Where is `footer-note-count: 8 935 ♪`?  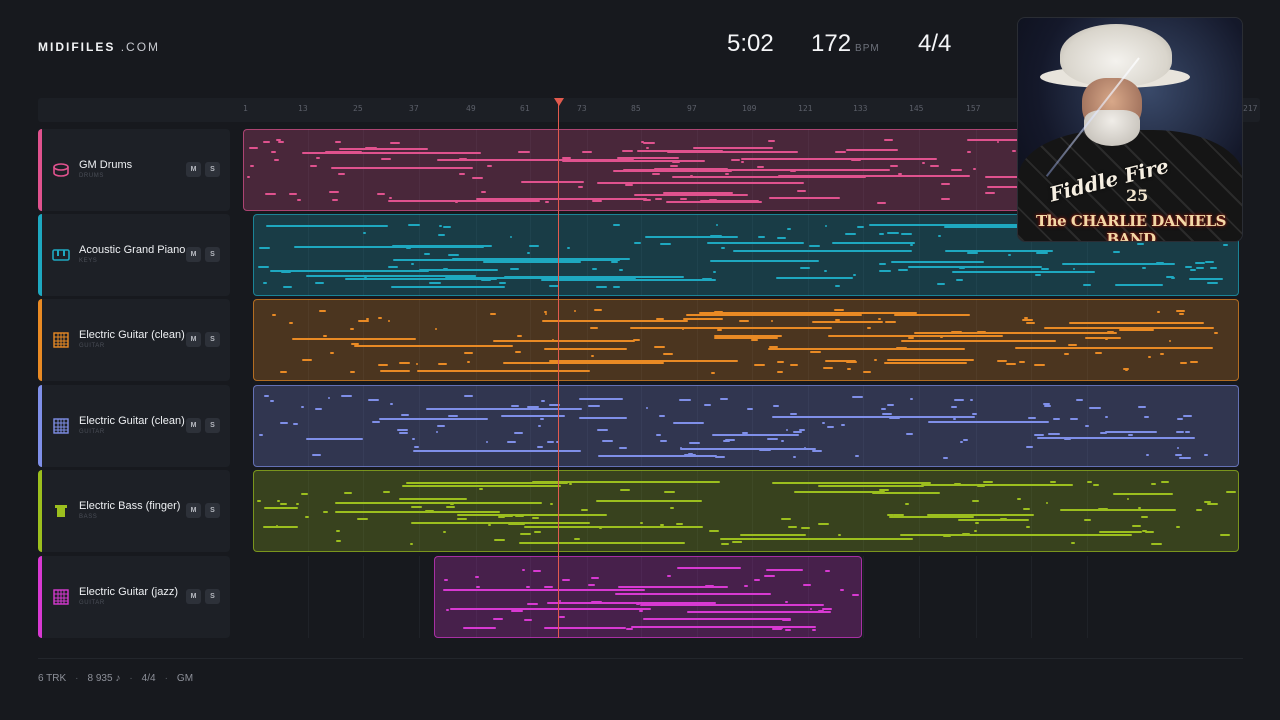
footer-note-count: 8 935 ♪ is located at coordinates (104, 678).